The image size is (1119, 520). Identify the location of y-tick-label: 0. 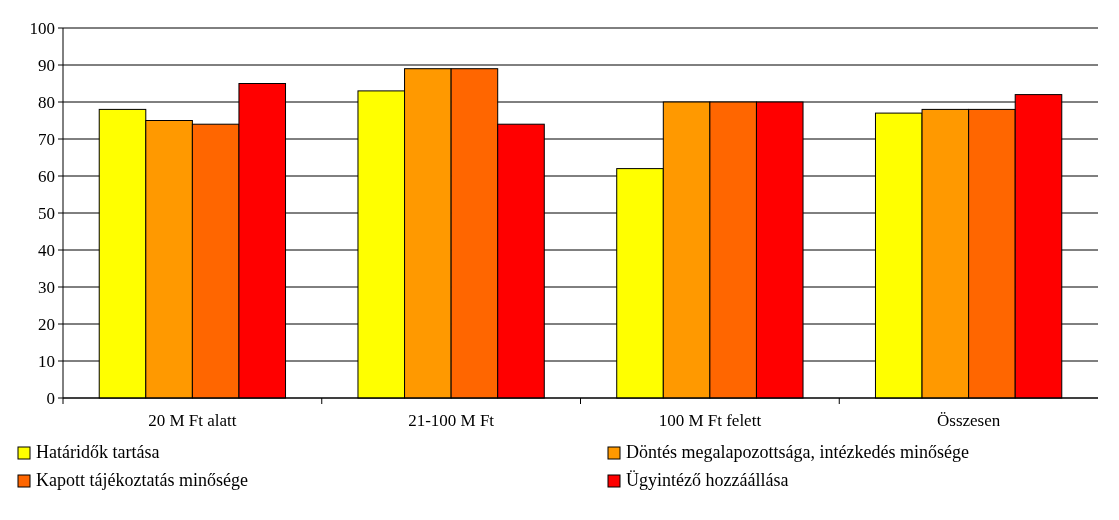
(50, 398).